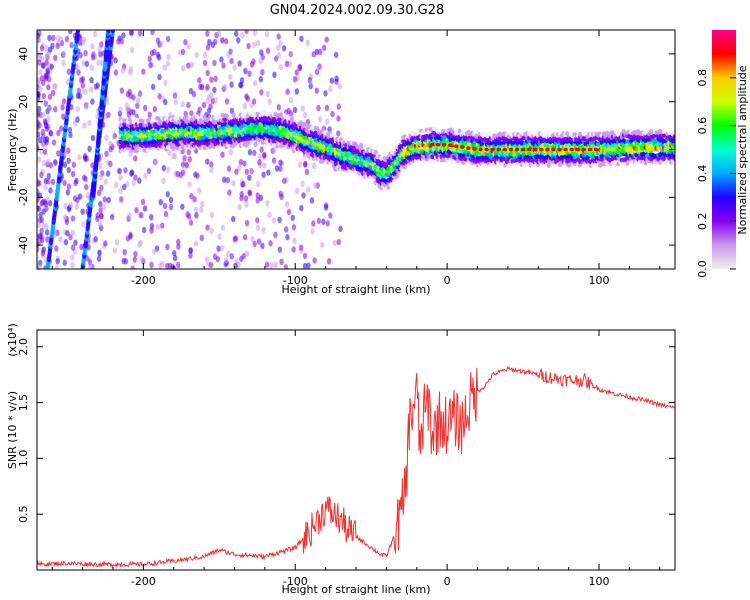 The image size is (750, 600). Describe the element at coordinates (23, 514) in the screenshot. I see `y-tick-label: 0.5` at that location.